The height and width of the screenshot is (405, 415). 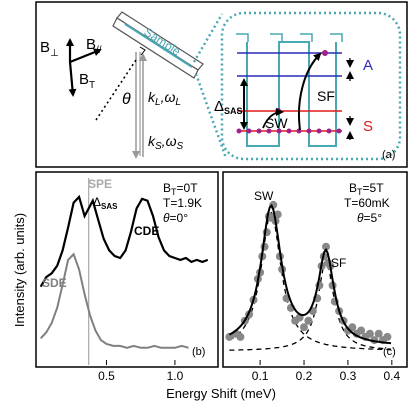 I want to click on x-axis-label: Energy Shift (meV), so click(x=221, y=393).